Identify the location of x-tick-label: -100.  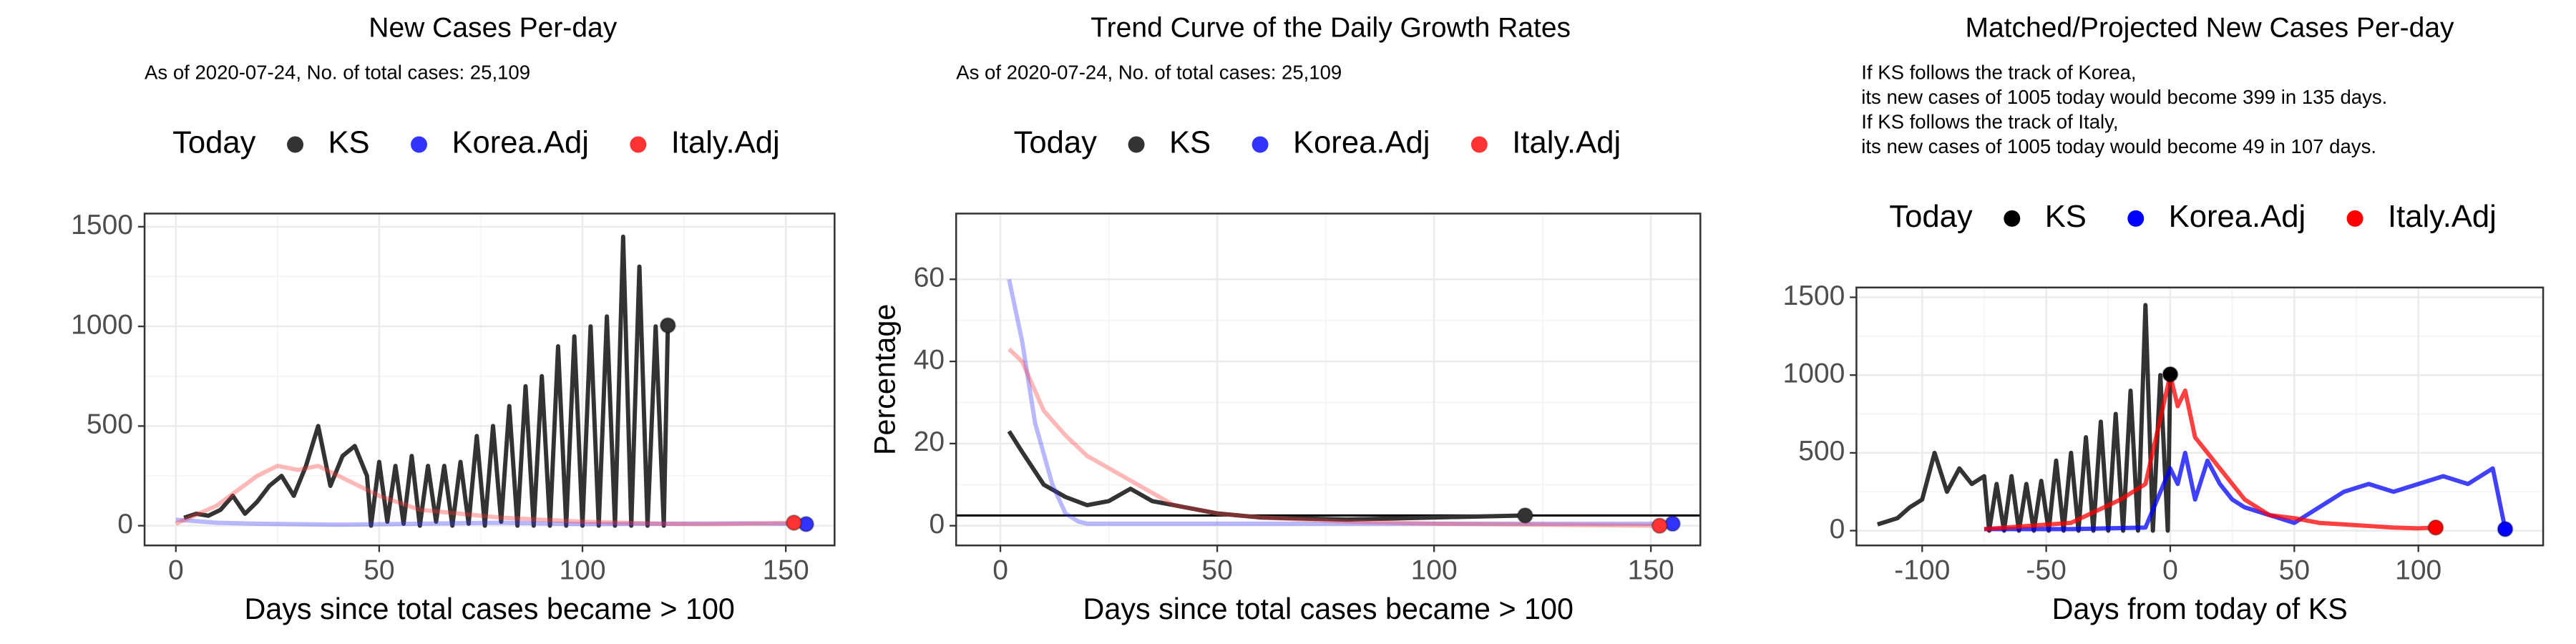
(1922, 570).